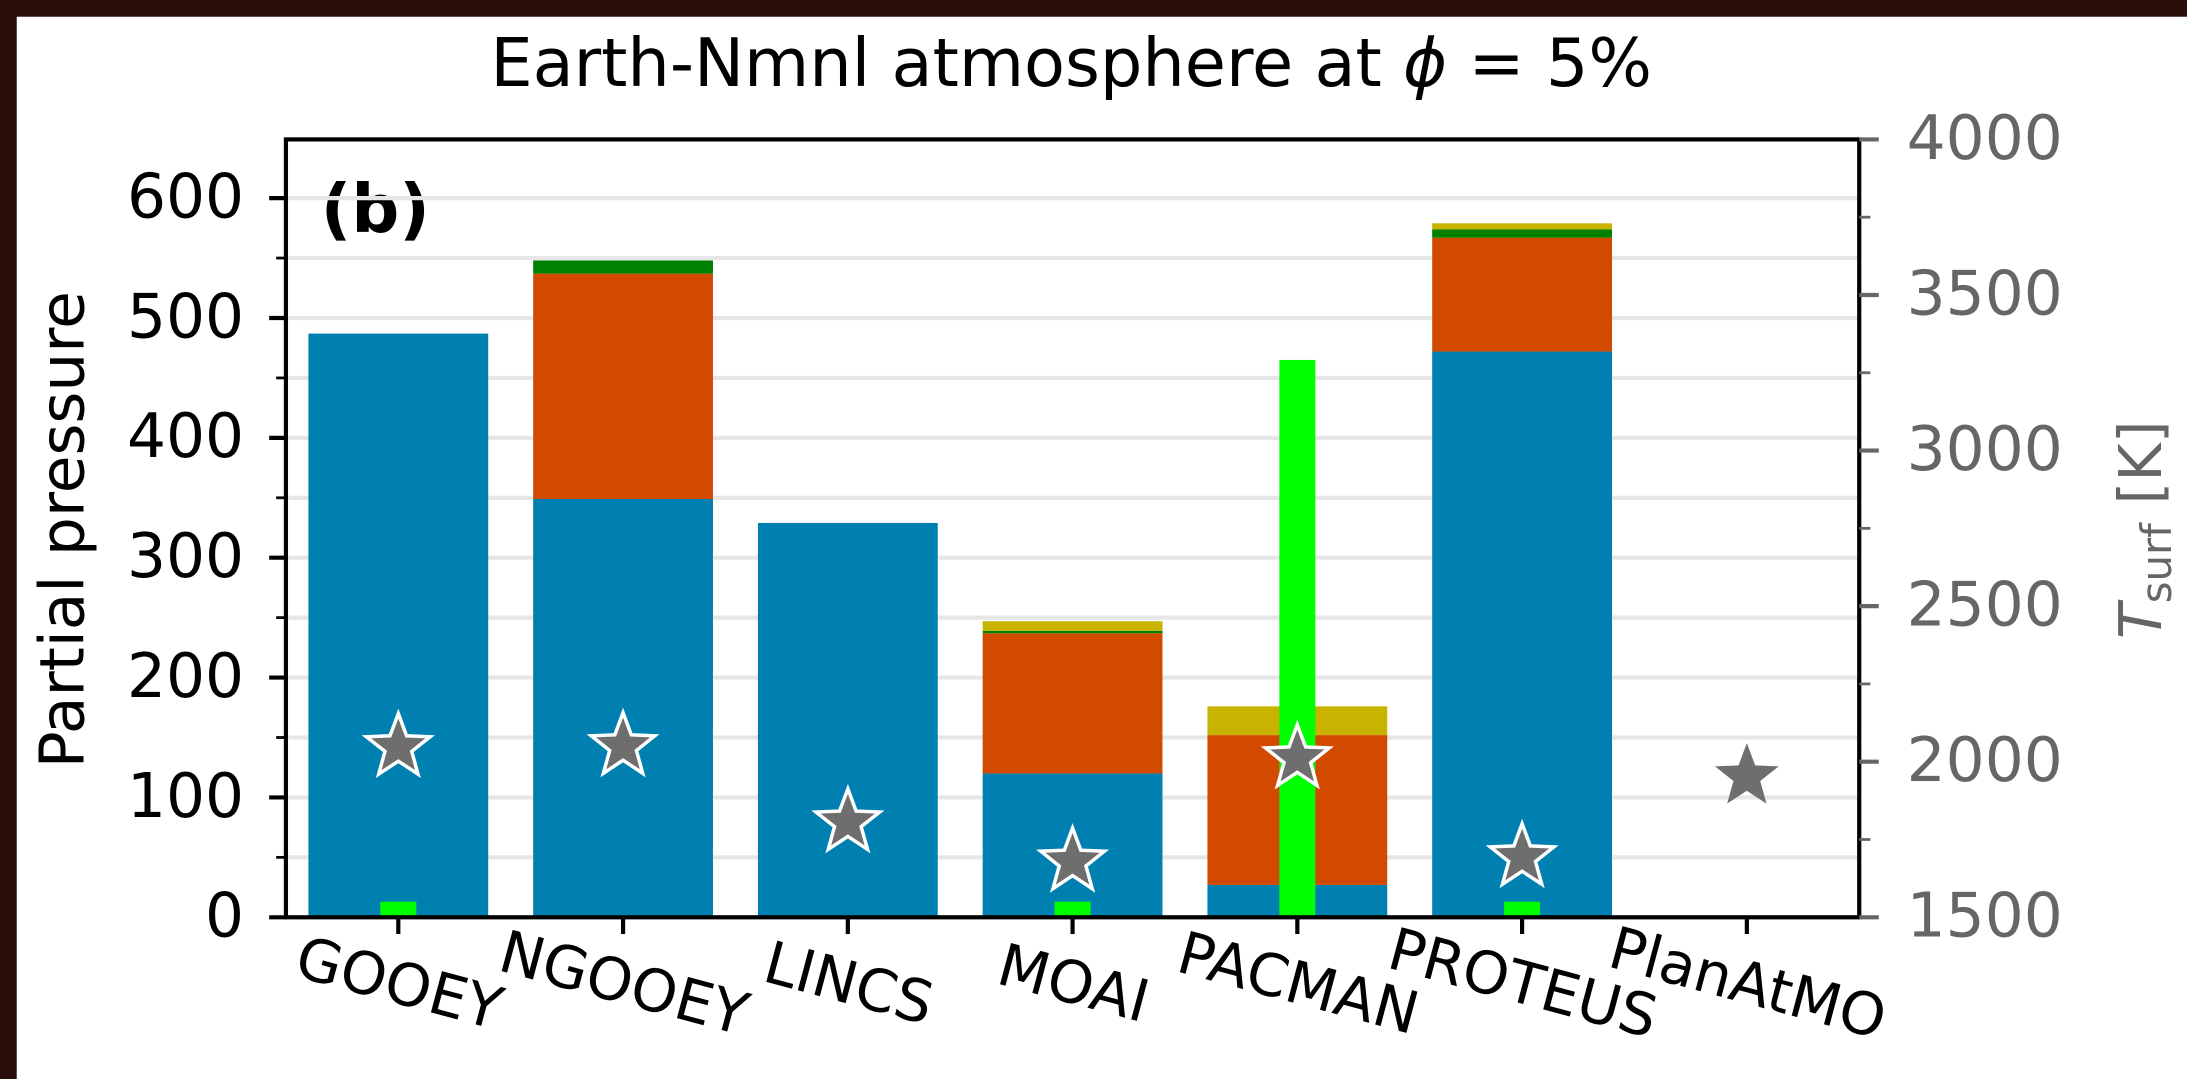 This screenshot has width=2187, height=1079. I want to click on y2-tick-label: 2000, so click(1985, 760).